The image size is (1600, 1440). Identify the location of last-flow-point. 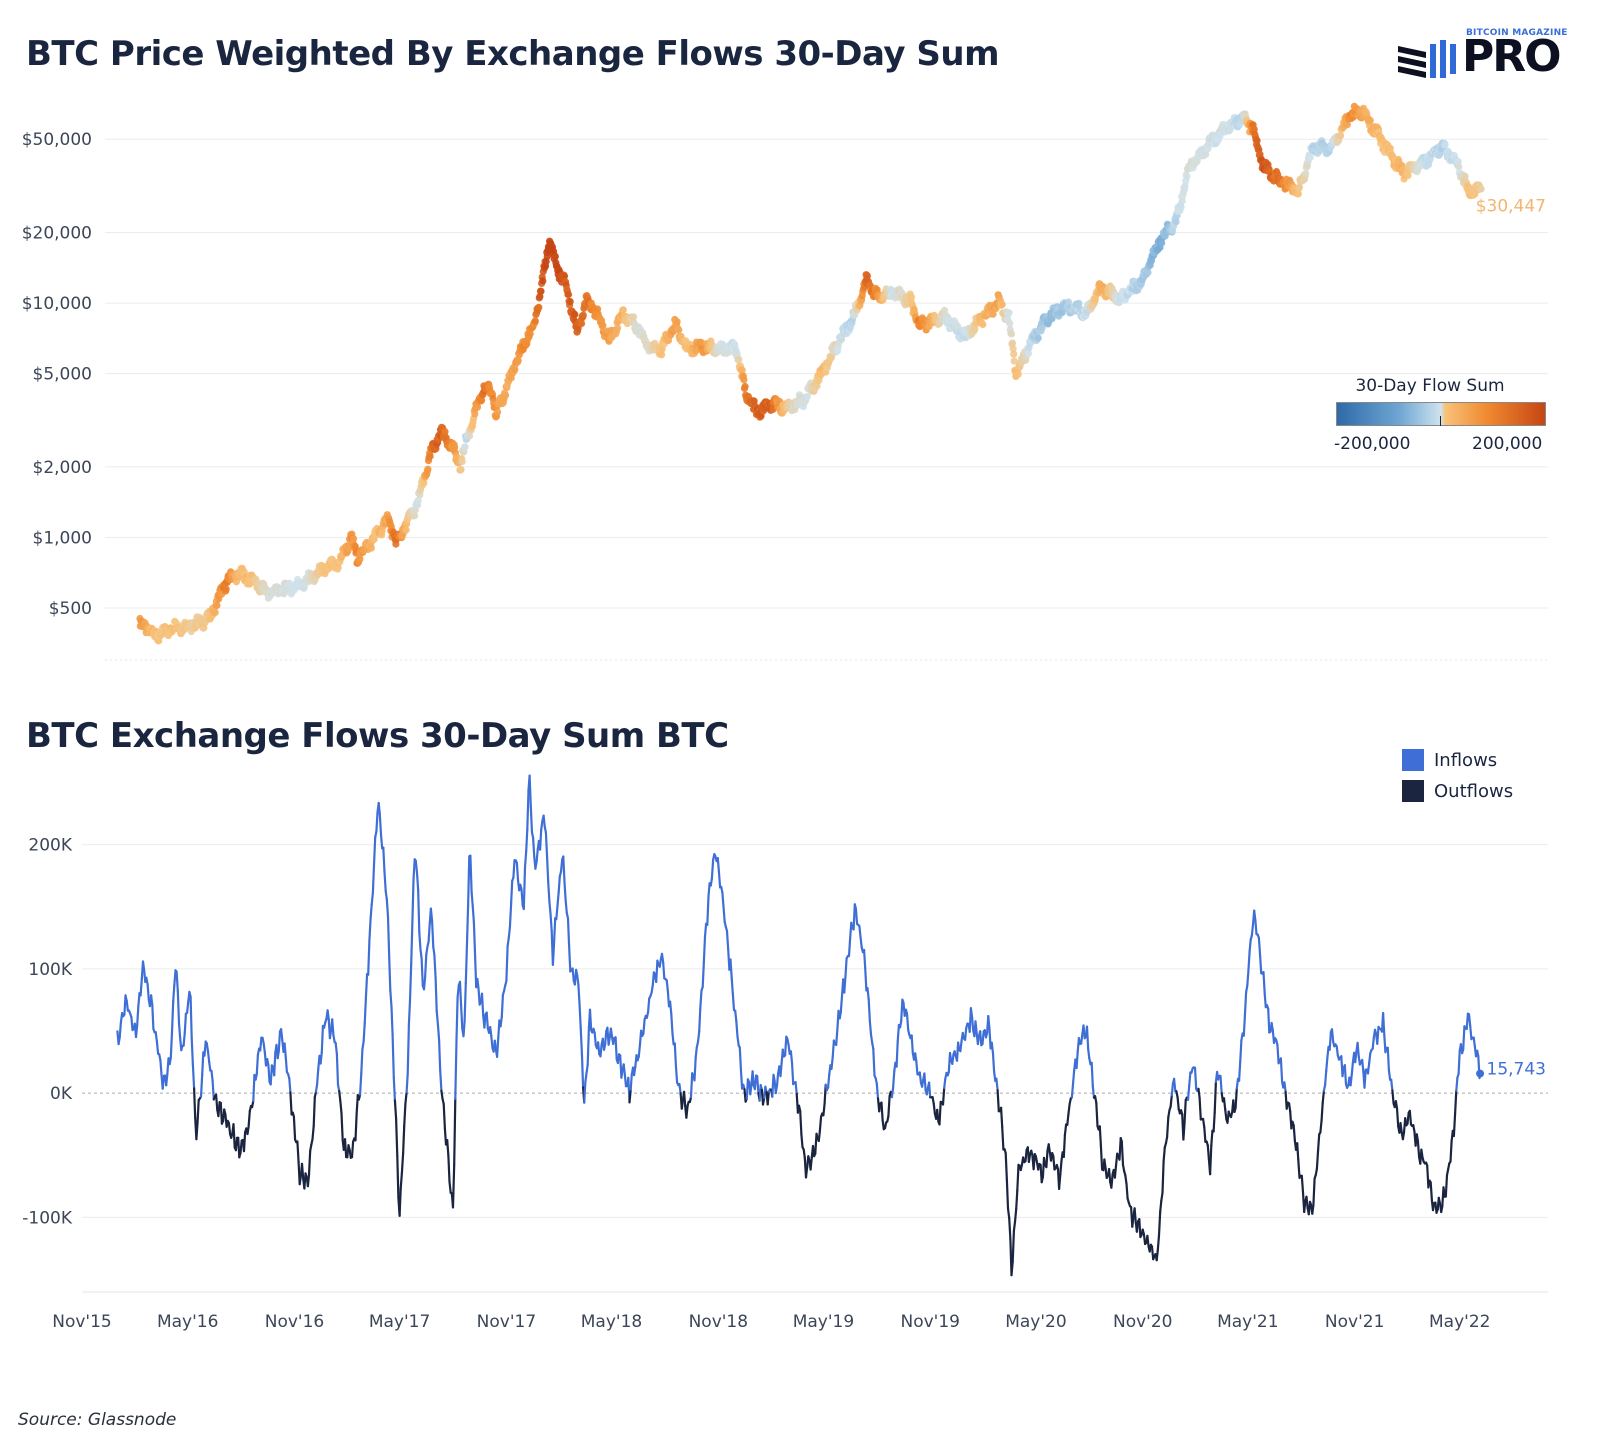
(1480, 1073).